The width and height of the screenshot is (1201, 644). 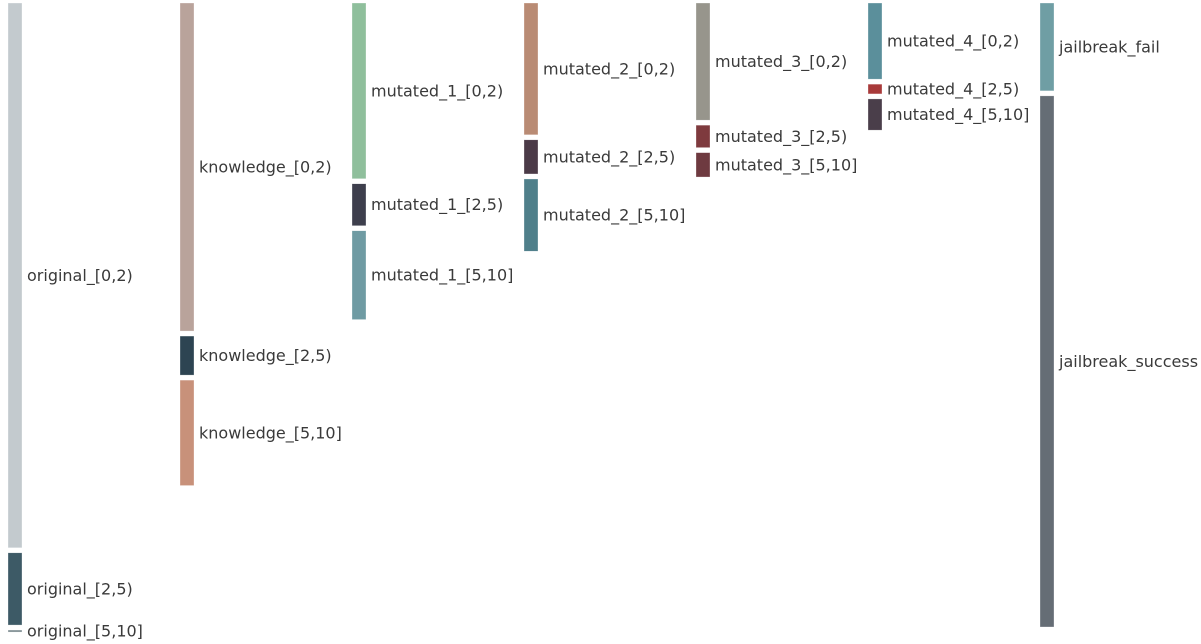 What do you see at coordinates (442, 276) in the screenshot?
I see `node-label: mutated_1_[5,10]` at bounding box center [442, 276].